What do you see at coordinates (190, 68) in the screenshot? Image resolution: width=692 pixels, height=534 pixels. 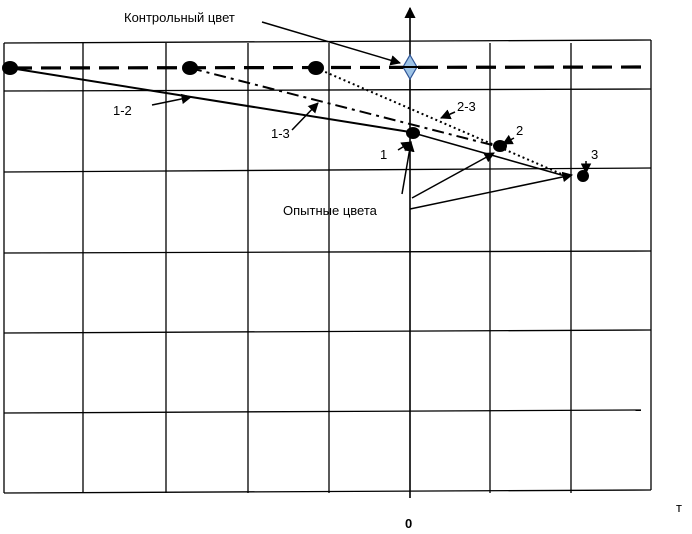 I see `point-mid-left` at bounding box center [190, 68].